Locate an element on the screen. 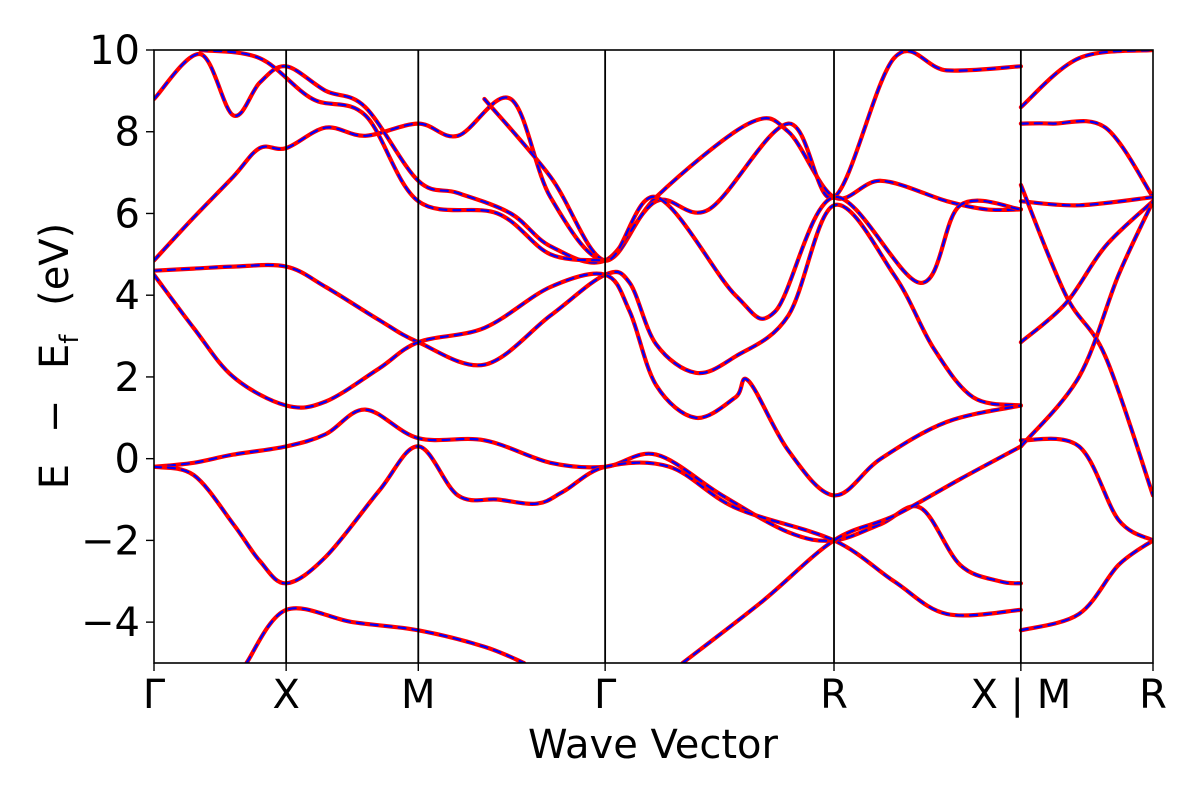  x-axis-ticks: Γ X M Γ R X | M R is located at coordinates (655, 690).